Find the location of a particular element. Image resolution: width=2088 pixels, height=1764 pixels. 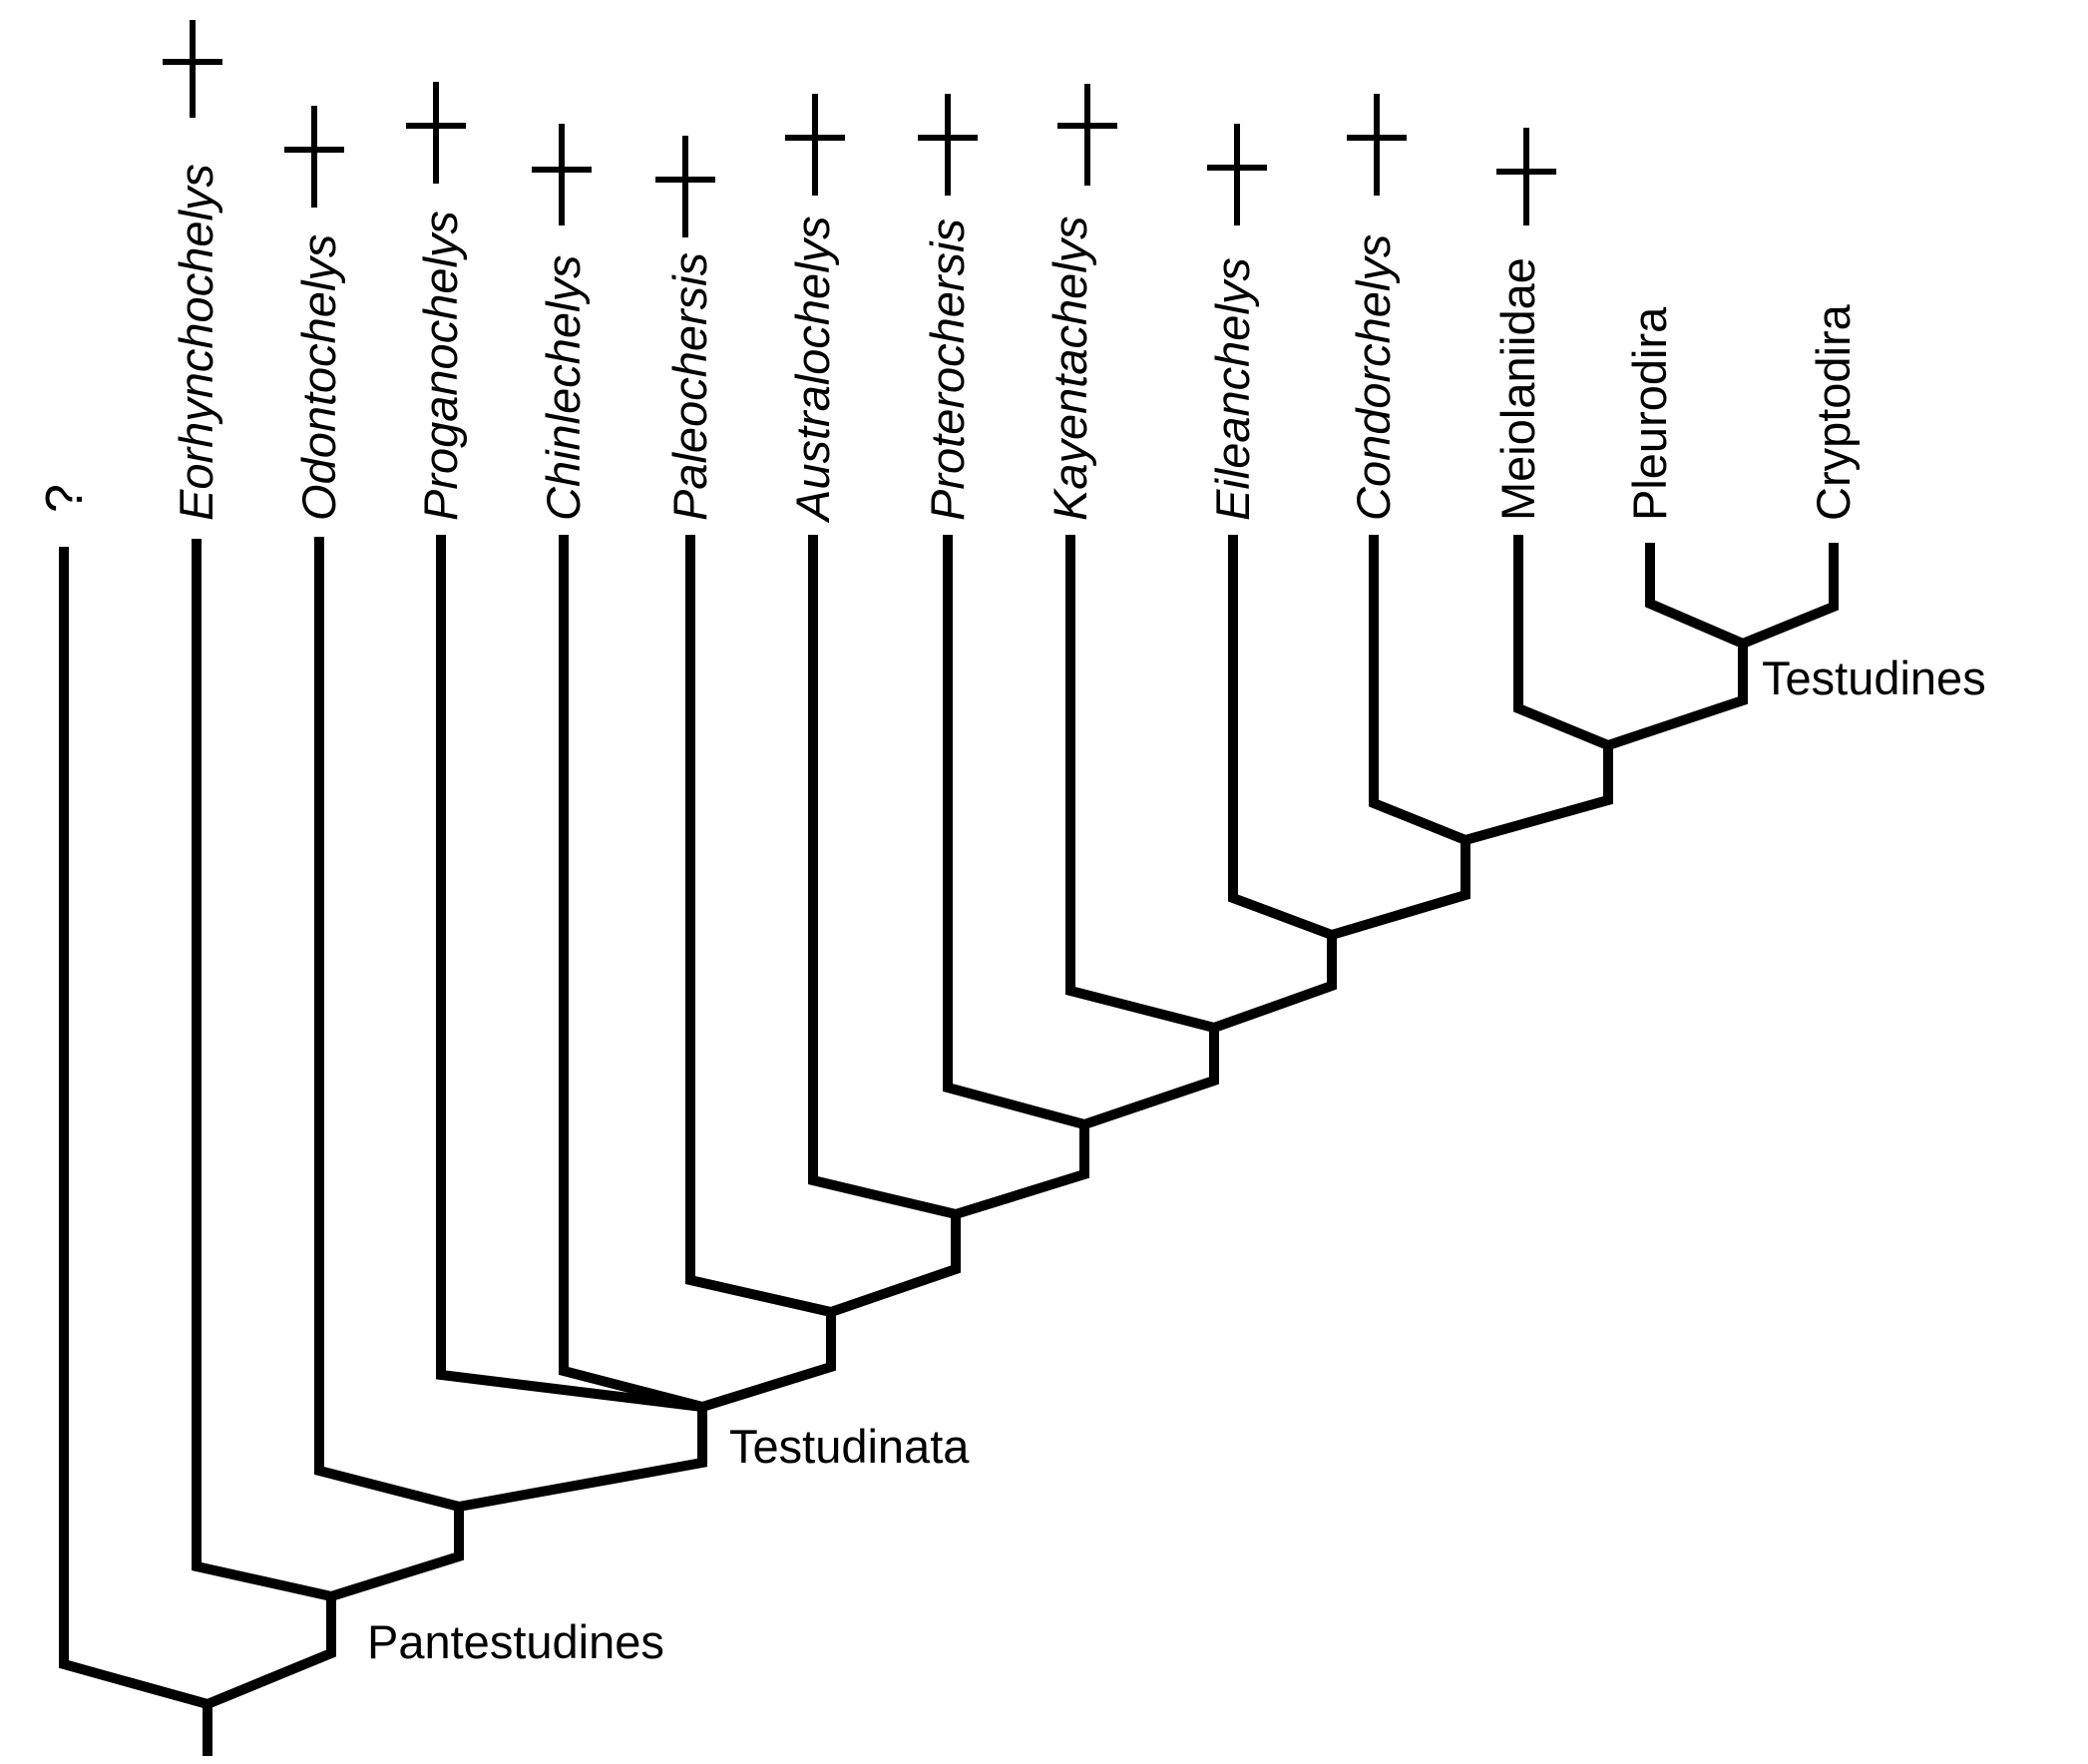

branch-paleochersis is located at coordinates (823, 926).